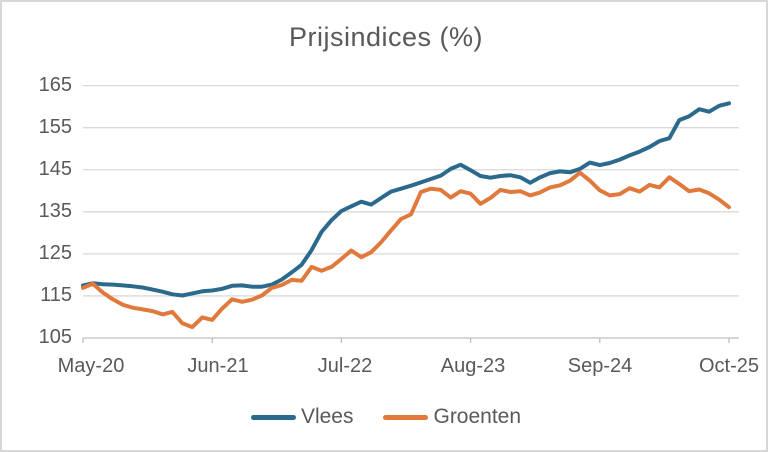 The height and width of the screenshot is (452, 768). What do you see at coordinates (56, 294) in the screenshot?
I see `y-axis-tick-label: 115` at bounding box center [56, 294].